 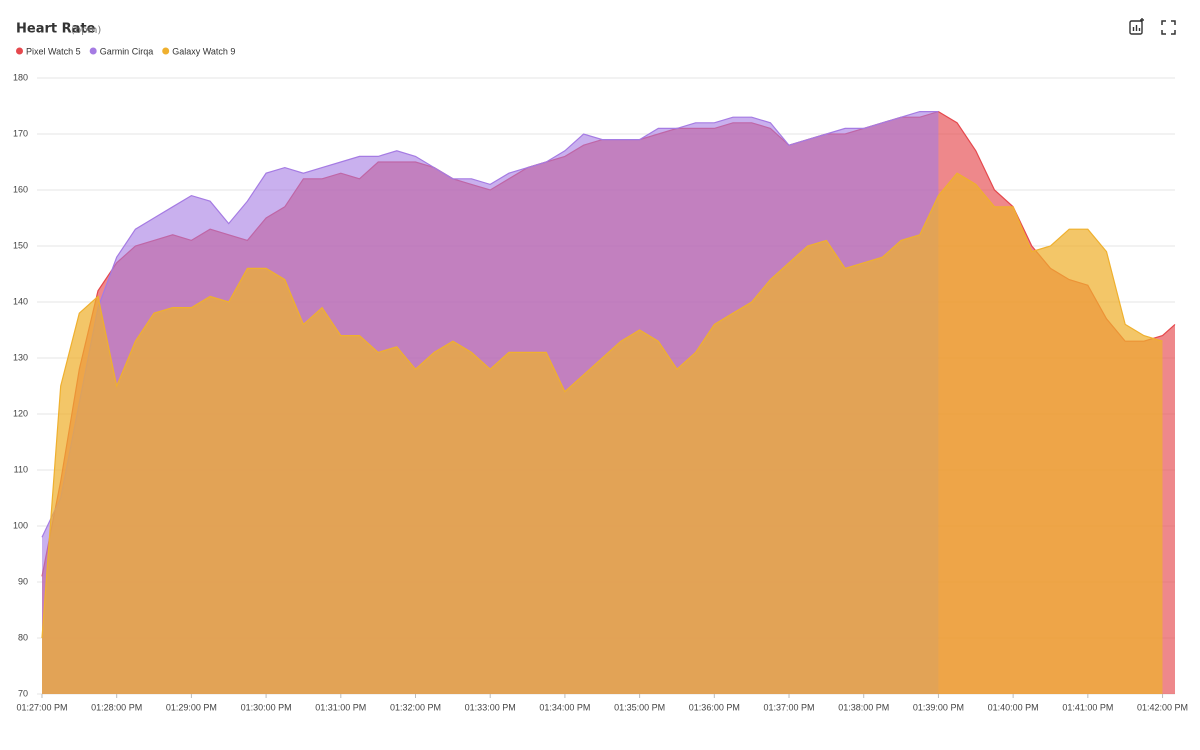 I want to click on x-tick-label: 01:40:00 PM, so click(x=1013, y=707).